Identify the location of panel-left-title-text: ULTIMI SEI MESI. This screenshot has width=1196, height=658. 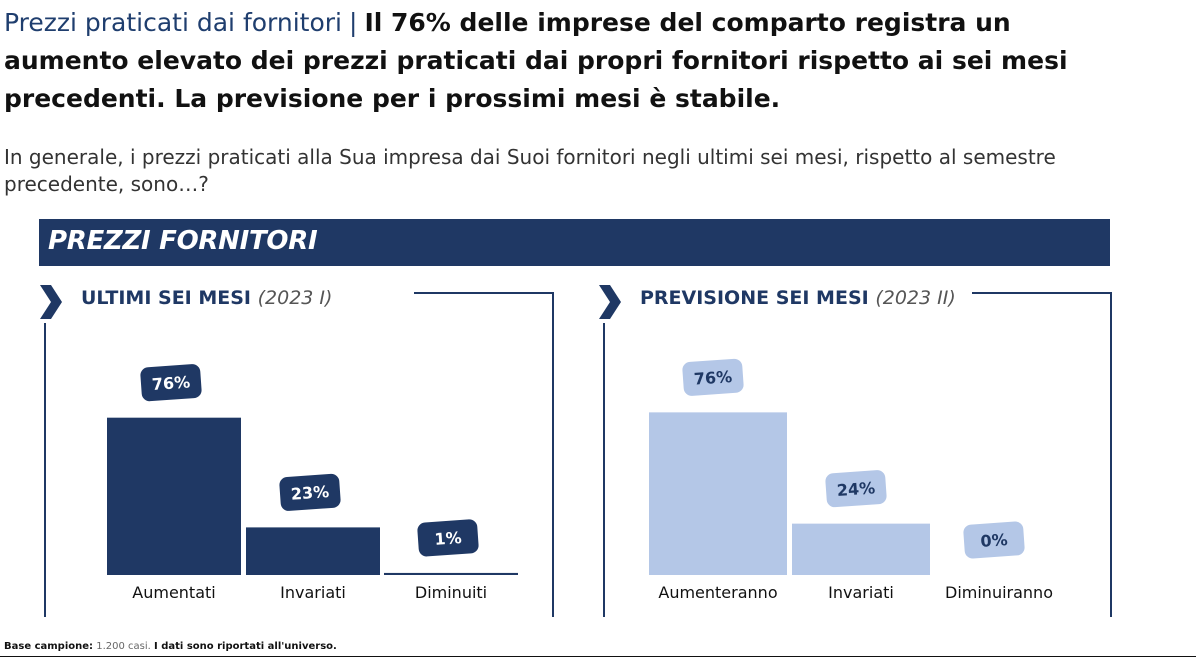
(166, 298).